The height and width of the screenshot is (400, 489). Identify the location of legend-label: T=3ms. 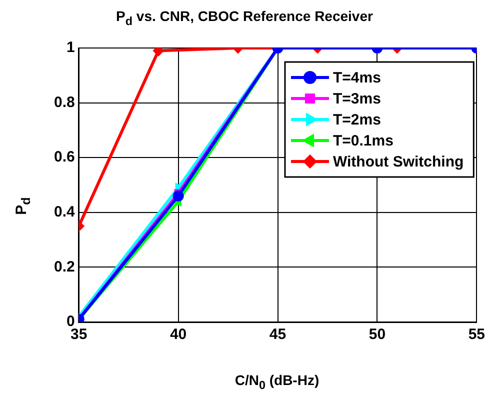
(356, 99).